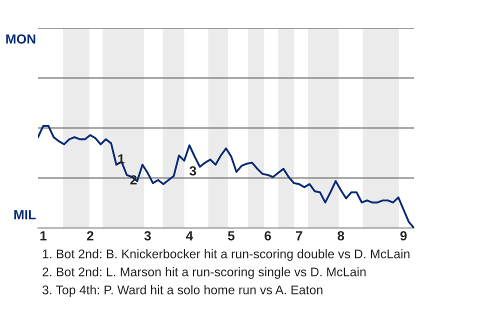 The height and width of the screenshot is (320, 480). I want to click on annotation: 3, so click(193, 171).